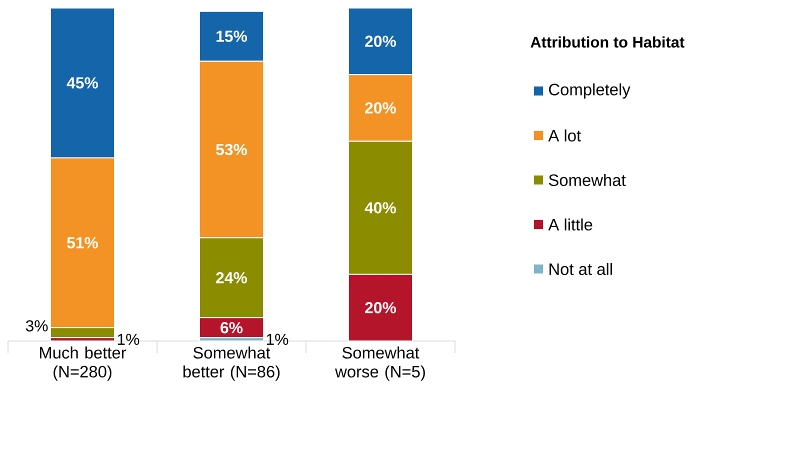 The width and height of the screenshot is (798, 449). I want to click on data-label: 6%, so click(231, 328).